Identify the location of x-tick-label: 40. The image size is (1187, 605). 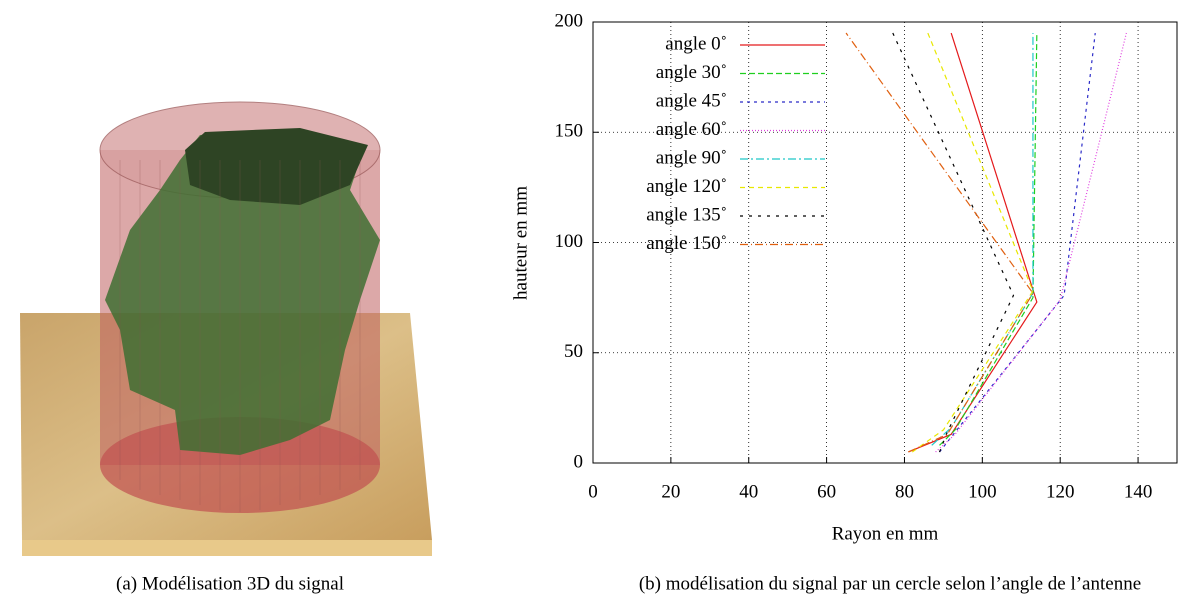
(748, 491).